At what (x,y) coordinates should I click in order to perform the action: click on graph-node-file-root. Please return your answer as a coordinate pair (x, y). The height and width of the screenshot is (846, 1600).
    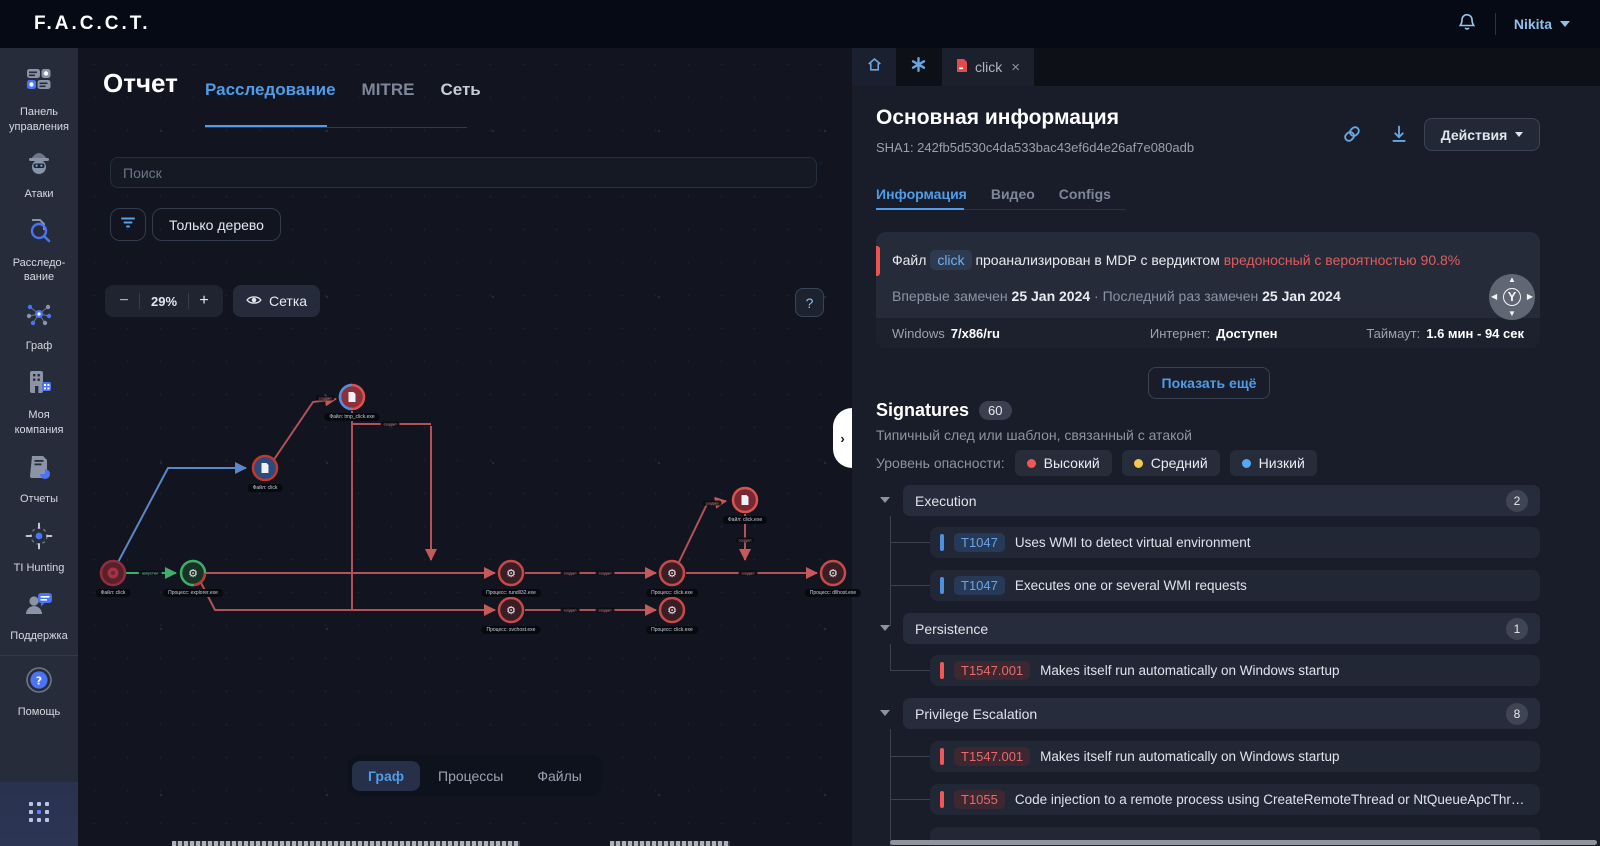
    Looking at the image, I should click on (113, 573).